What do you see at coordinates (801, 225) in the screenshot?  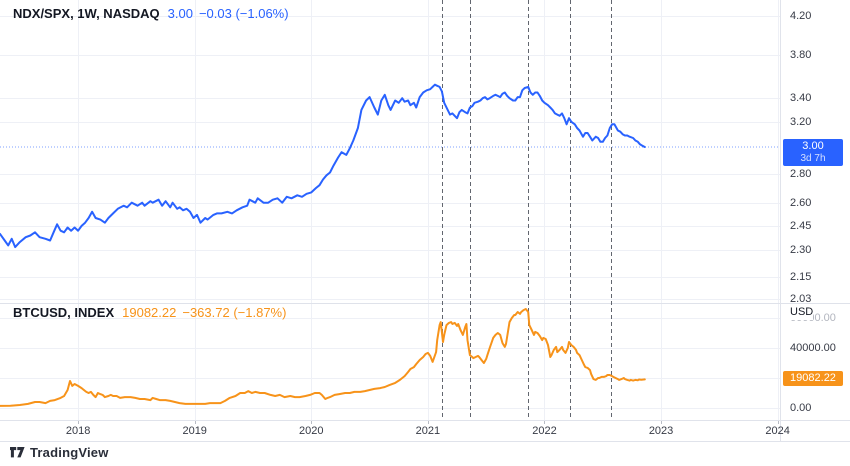 I see `price-axis-label: 2.45` at bounding box center [801, 225].